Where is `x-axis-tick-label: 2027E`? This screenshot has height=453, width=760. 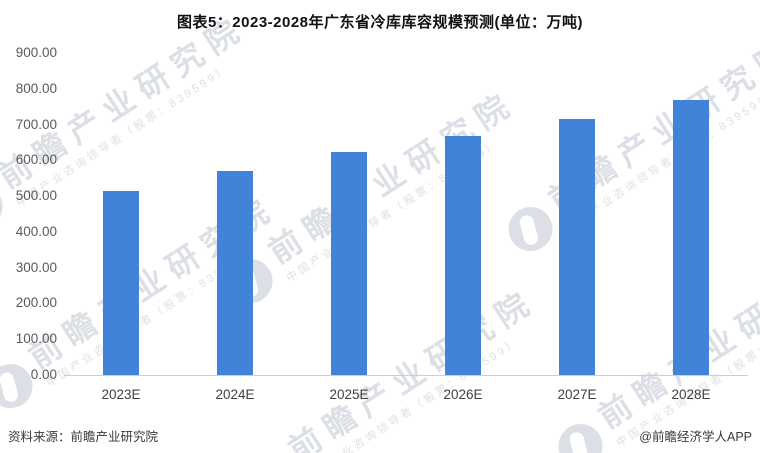
x-axis-tick-label: 2027E is located at coordinates (577, 394).